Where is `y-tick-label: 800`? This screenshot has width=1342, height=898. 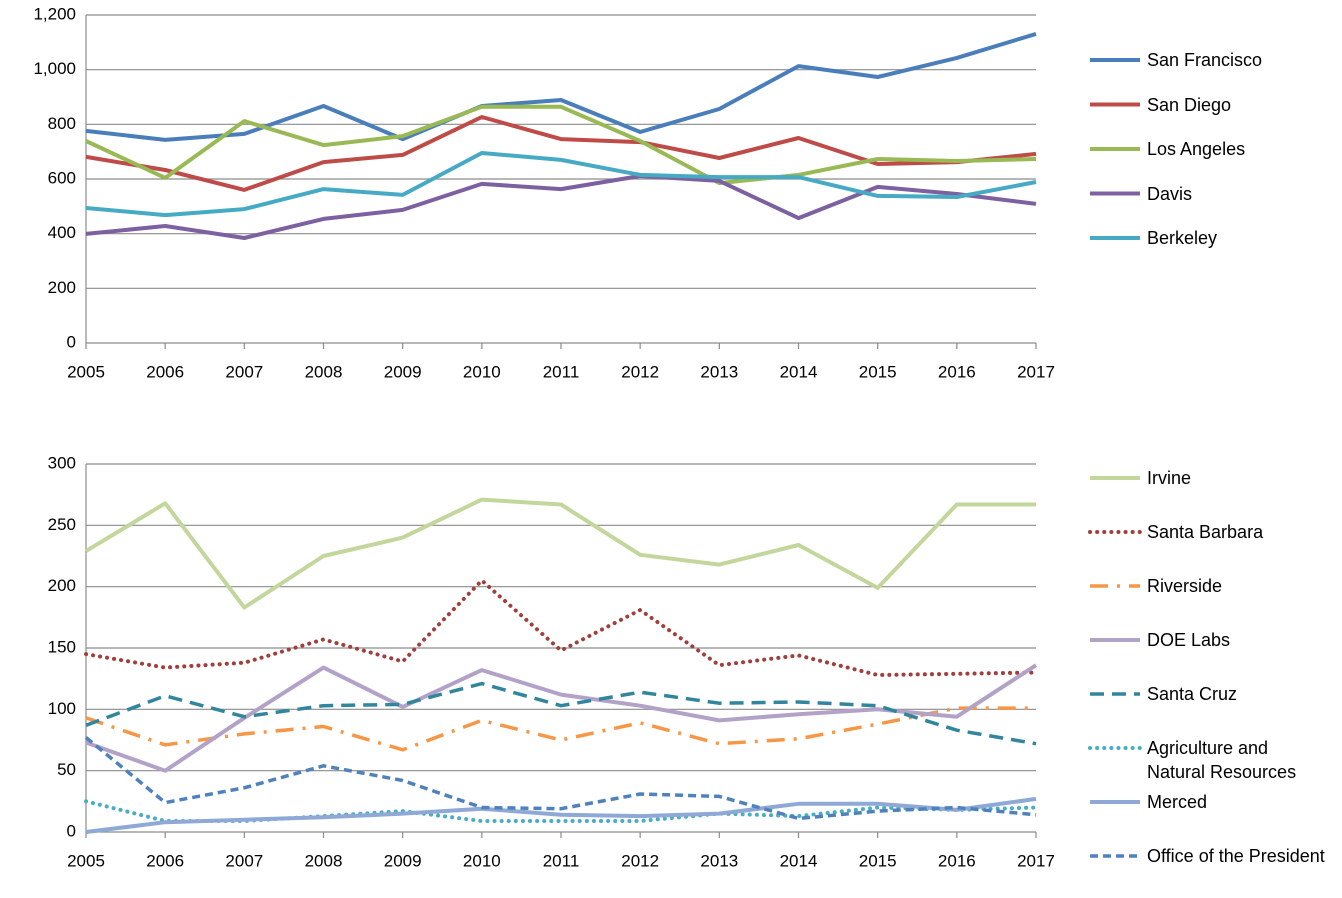
y-tick-label: 800 is located at coordinates (62, 123).